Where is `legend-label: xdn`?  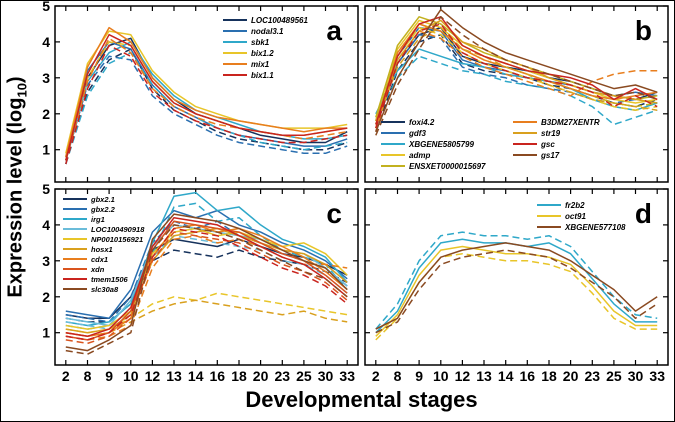 legend-label: xdn is located at coordinates (97, 269).